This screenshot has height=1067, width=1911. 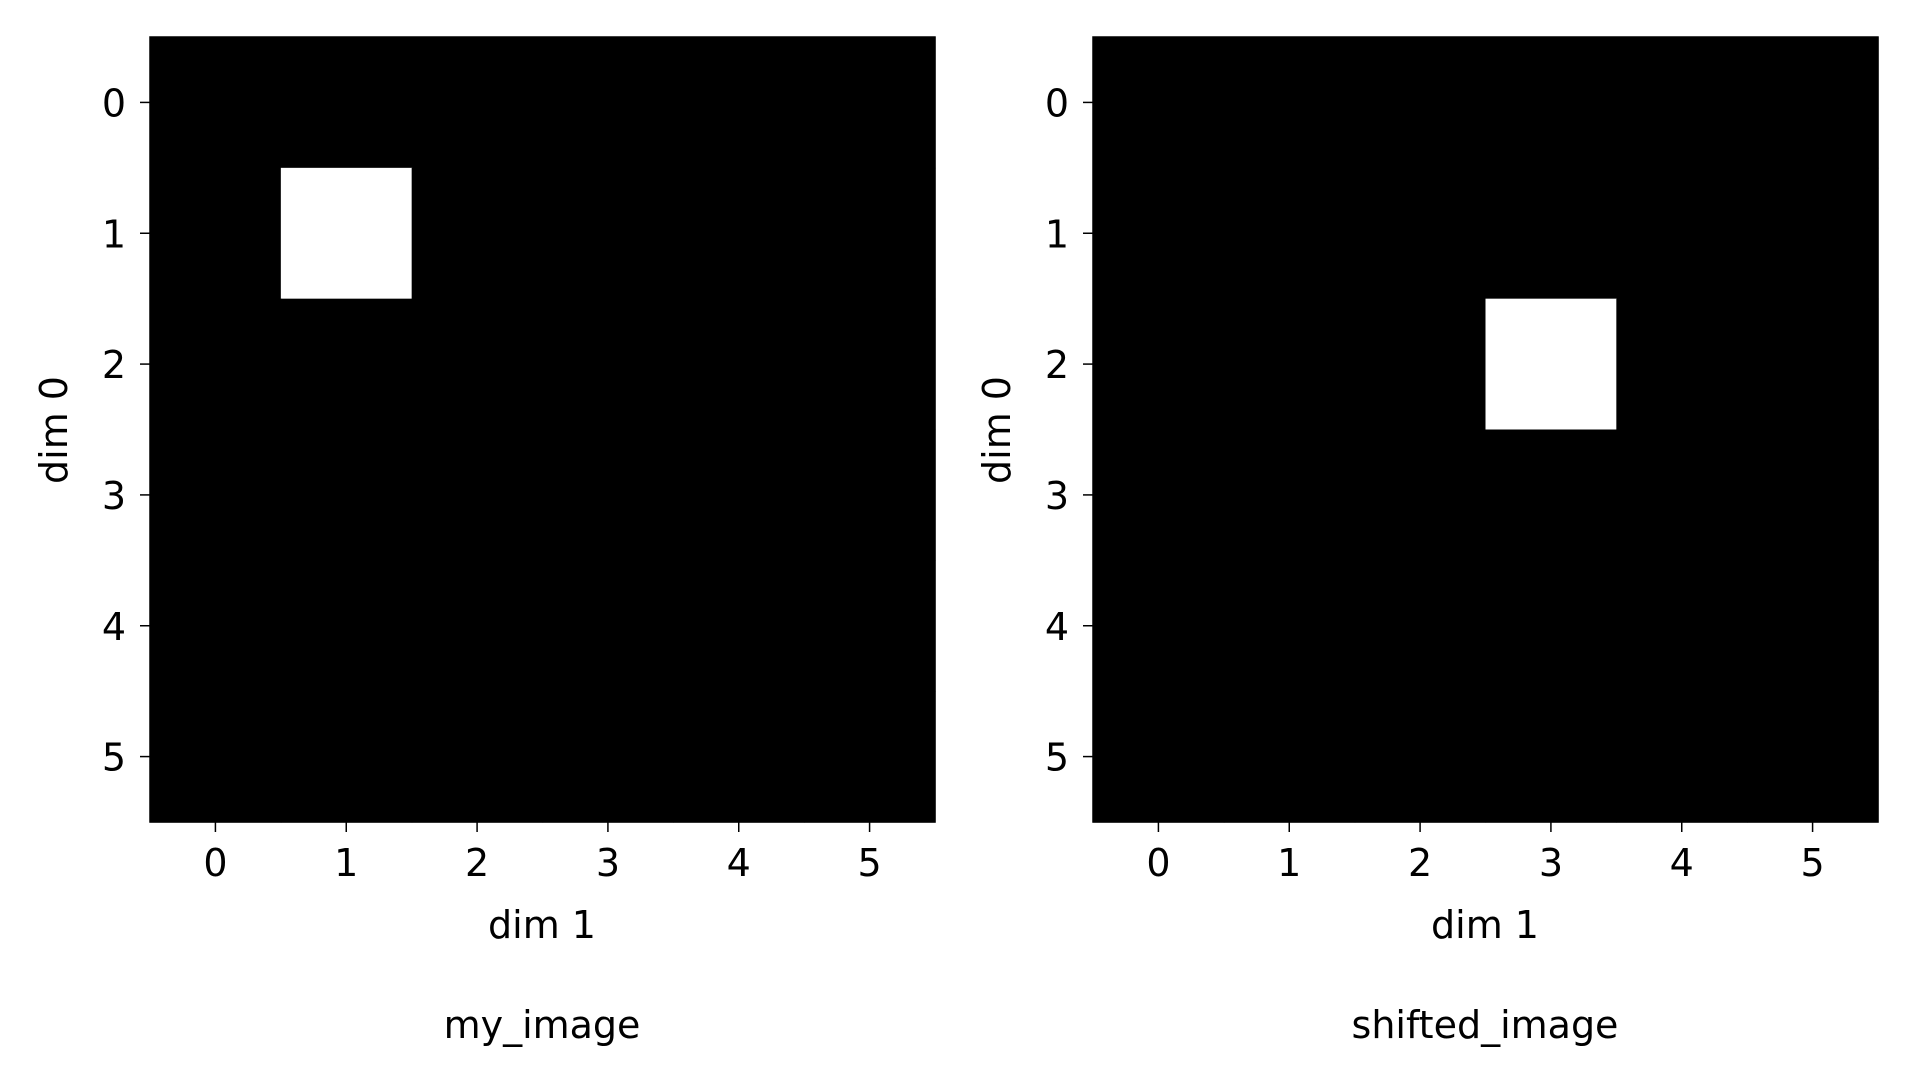 I want to click on heatmap-cell-r1-c2, so click(x=477, y=233).